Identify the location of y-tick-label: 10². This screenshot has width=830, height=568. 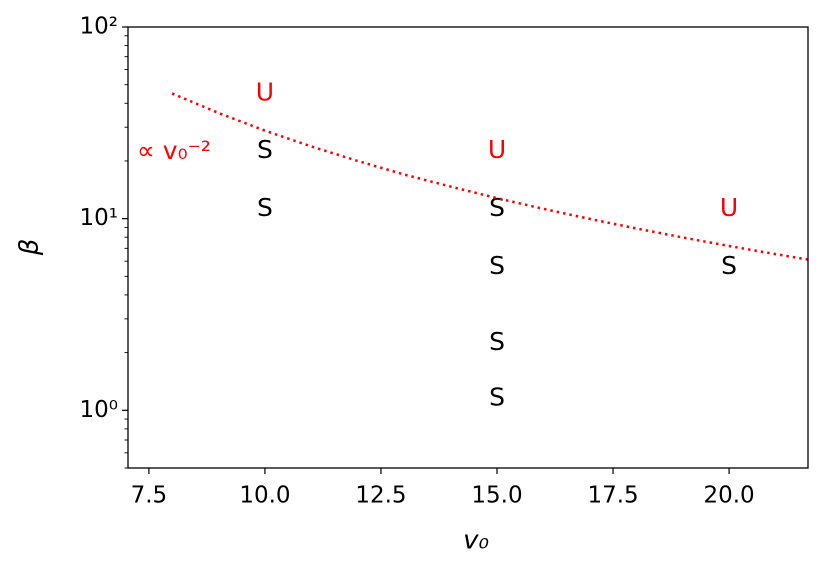
(99, 27).